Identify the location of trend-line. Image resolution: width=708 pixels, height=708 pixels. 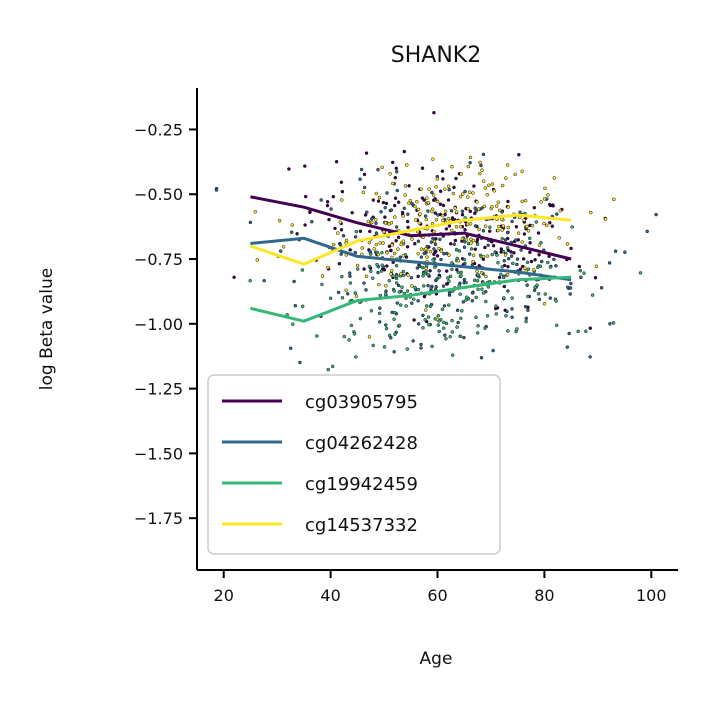
(411, 299).